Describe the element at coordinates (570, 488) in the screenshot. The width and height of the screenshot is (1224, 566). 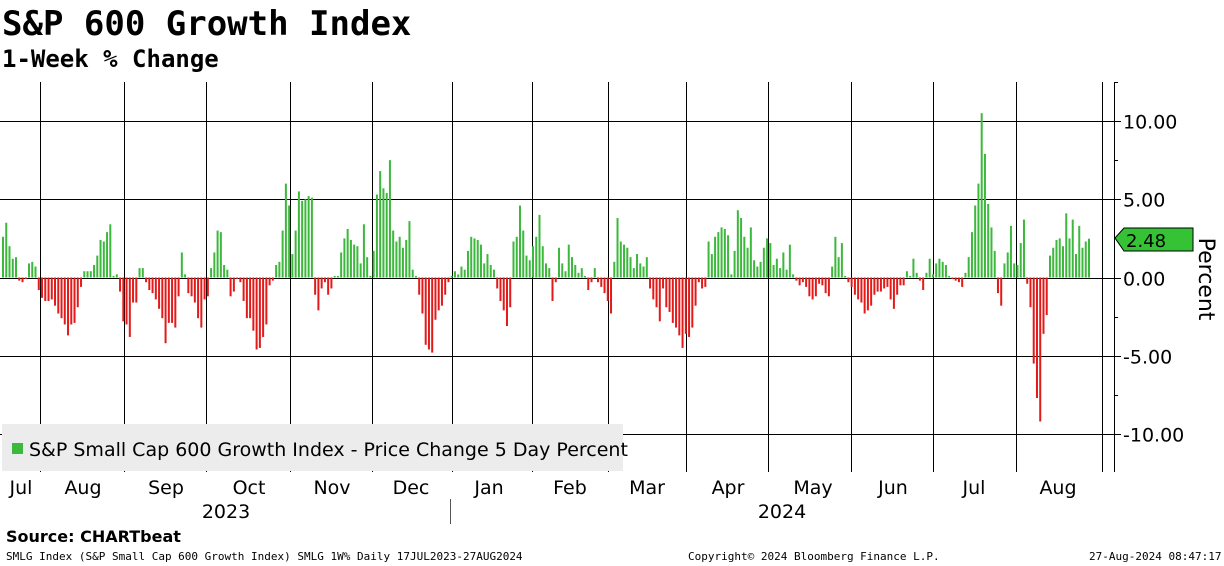
I see `x-month-label: Feb` at that location.